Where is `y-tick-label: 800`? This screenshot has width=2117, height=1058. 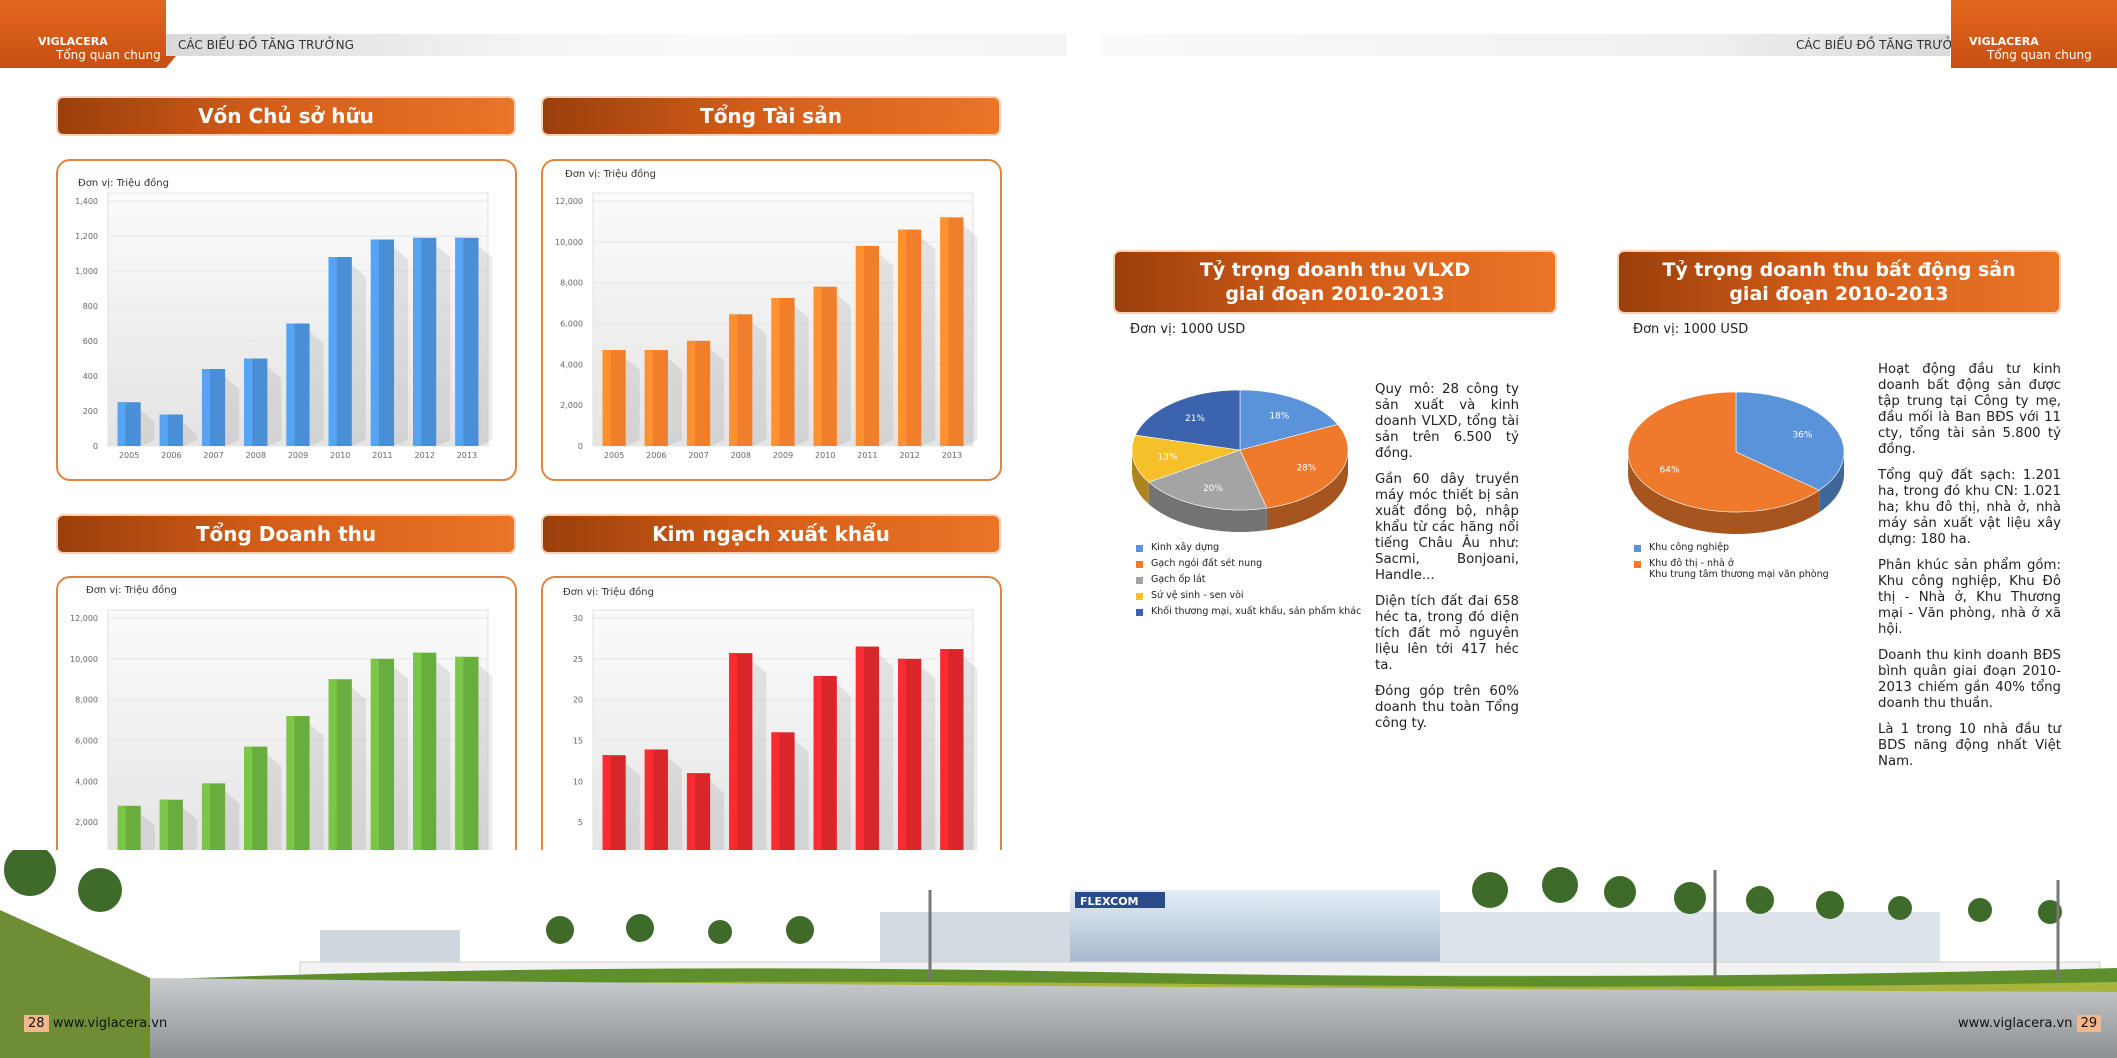 y-tick-label: 800 is located at coordinates (90, 306).